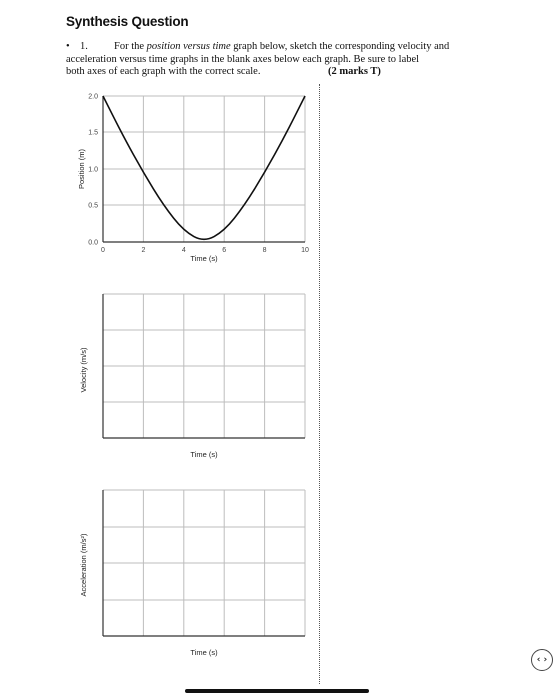 The width and height of the screenshot is (554, 700). Describe the element at coordinates (305, 250) in the screenshot. I see `x-tick-5: 10` at that location.